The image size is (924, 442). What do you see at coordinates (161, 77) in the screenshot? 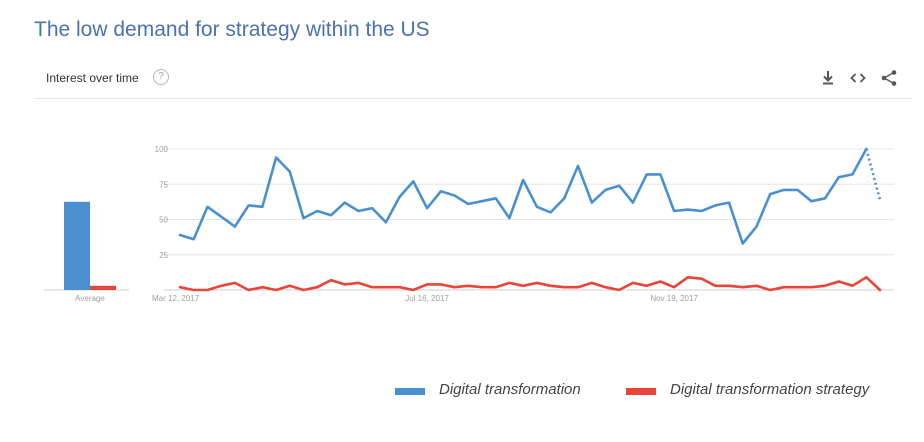
I see `help-icon: ?` at bounding box center [161, 77].